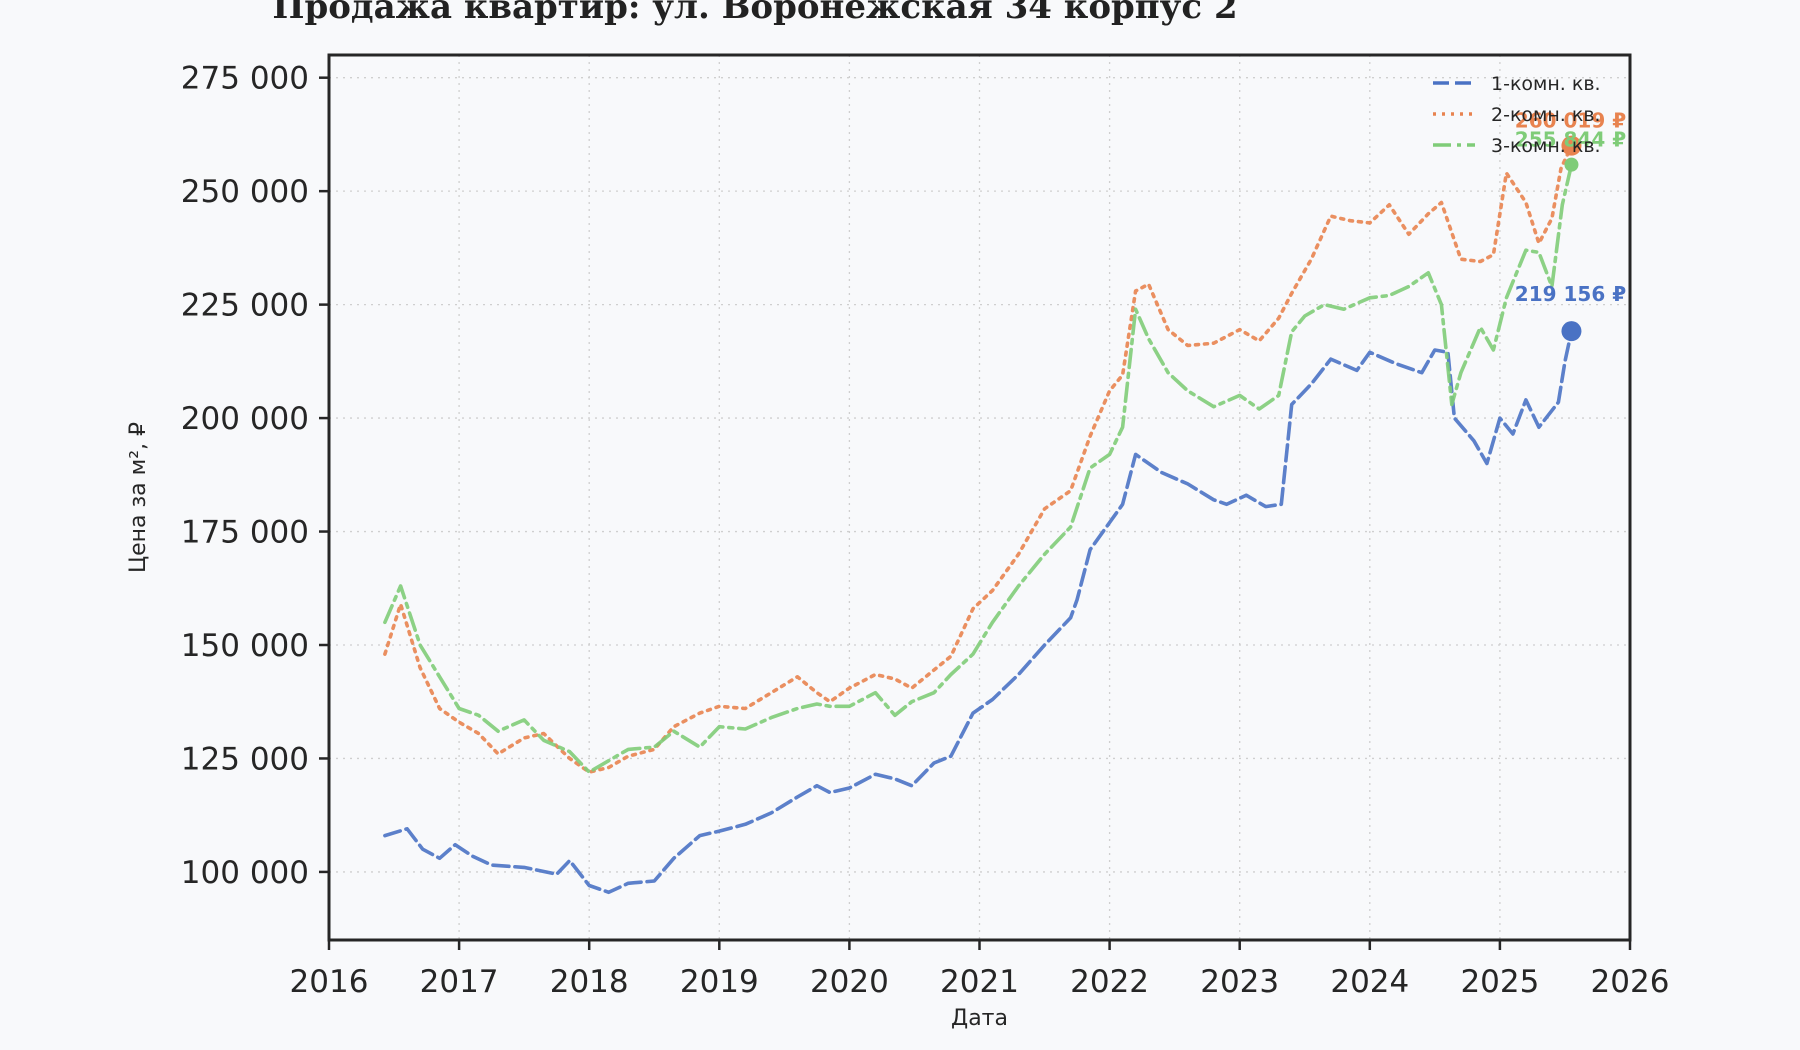  Describe the element at coordinates (1369, 982) in the screenshot. I see `x-tick-label: 2024` at that location.